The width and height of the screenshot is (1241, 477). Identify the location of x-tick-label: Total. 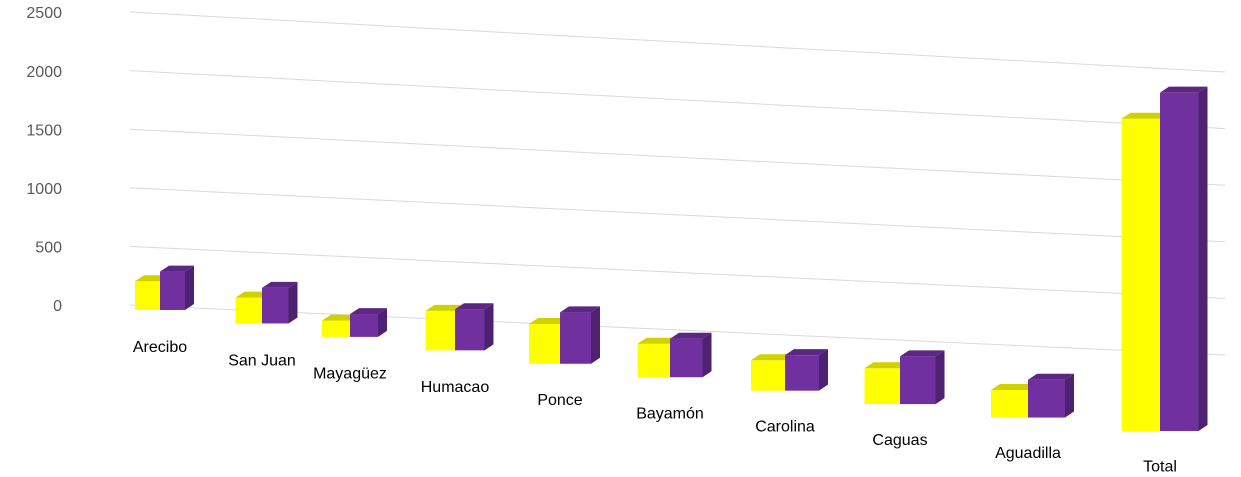
(1160, 466).